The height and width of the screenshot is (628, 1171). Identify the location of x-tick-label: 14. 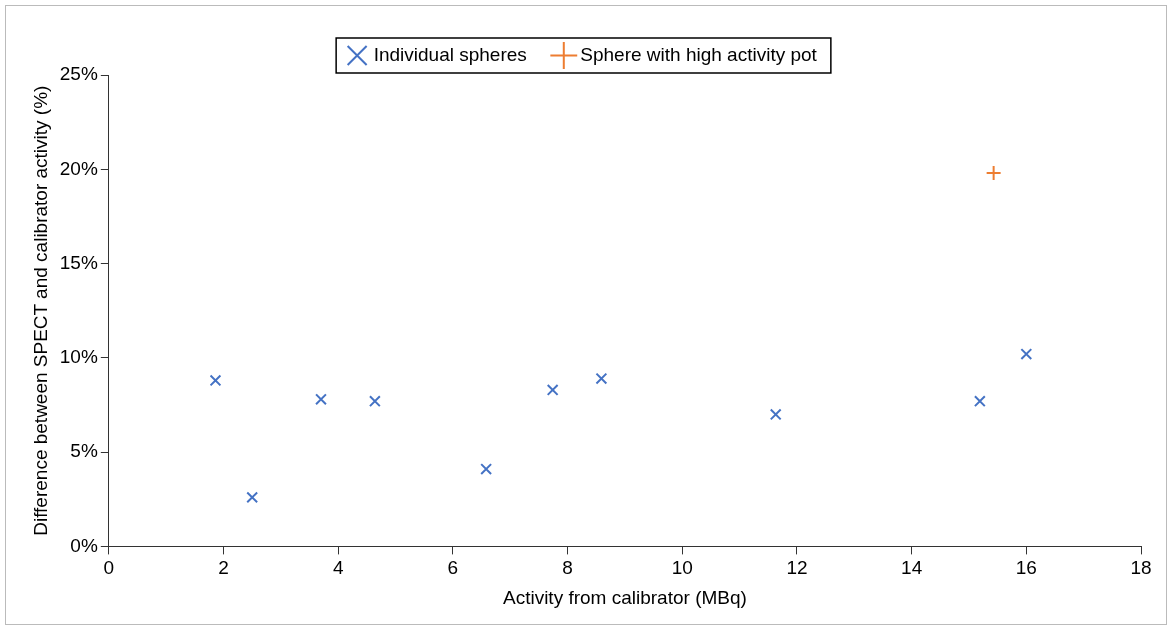
(912, 568).